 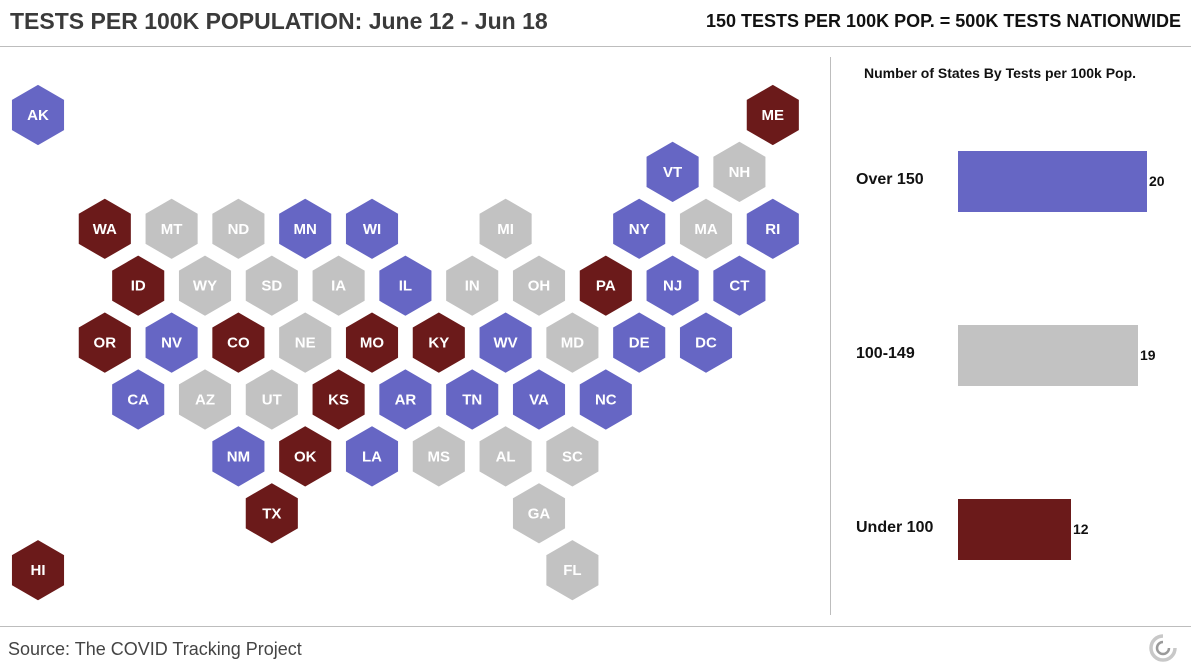 I want to click on state-label-nv: NV, so click(x=171, y=343).